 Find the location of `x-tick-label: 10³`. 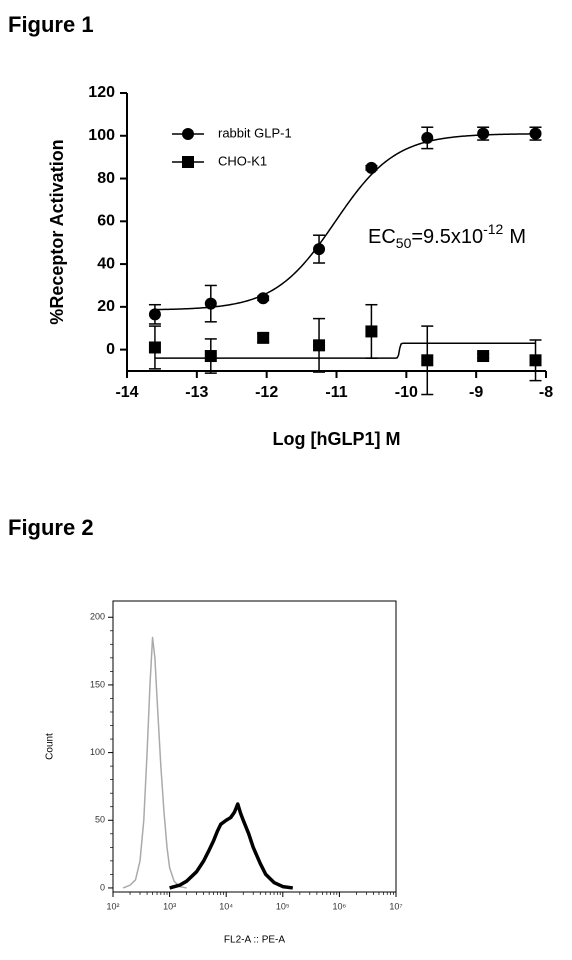

x-tick-label: 10³ is located at coordinates (169, 906).